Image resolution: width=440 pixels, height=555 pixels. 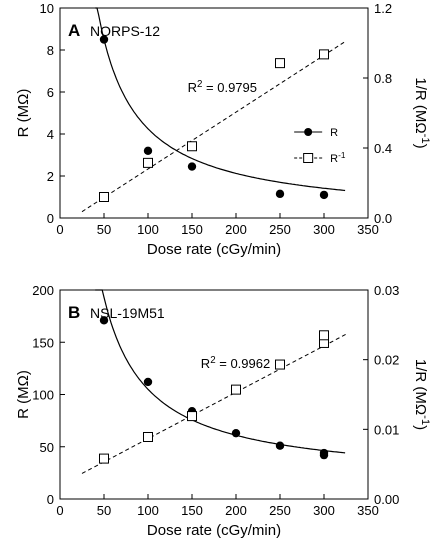 I want to click on y2-tick-label: 0.4, so click(x=383, y=148).